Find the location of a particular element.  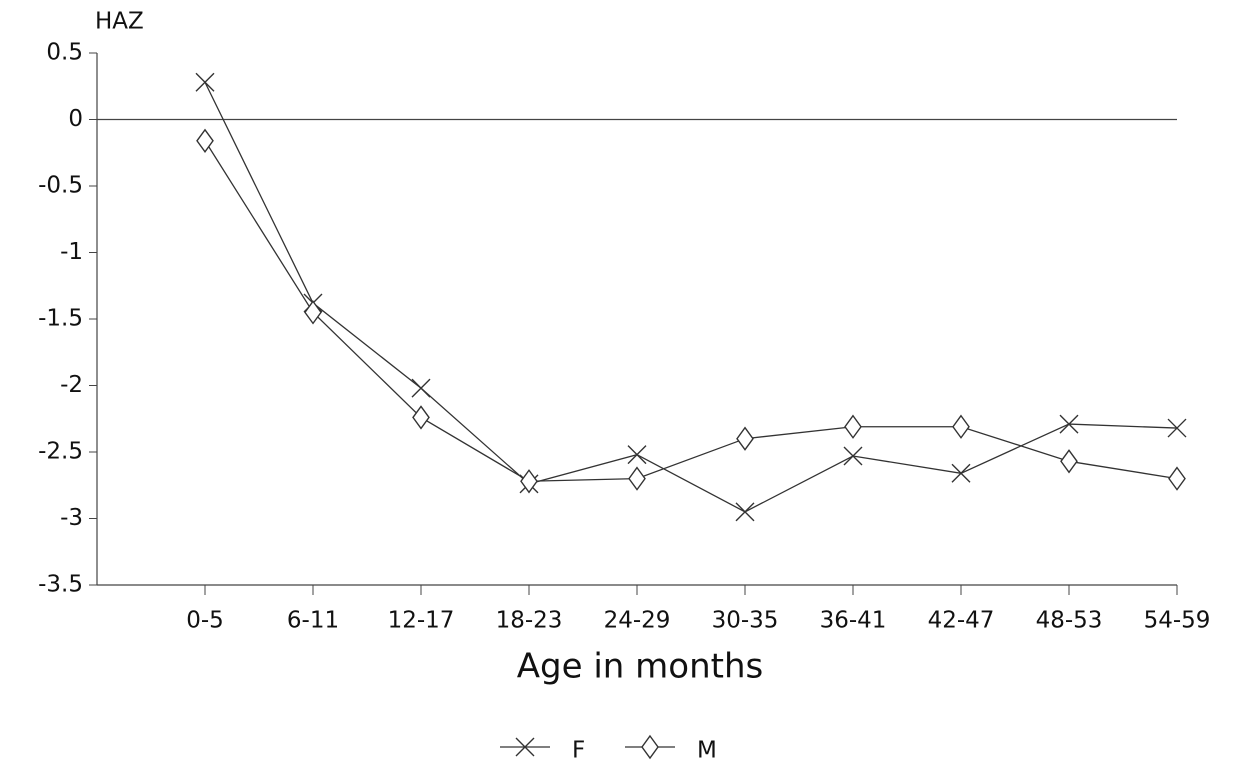

y-axis-label: HAZ is located at coordinates (119, 22).